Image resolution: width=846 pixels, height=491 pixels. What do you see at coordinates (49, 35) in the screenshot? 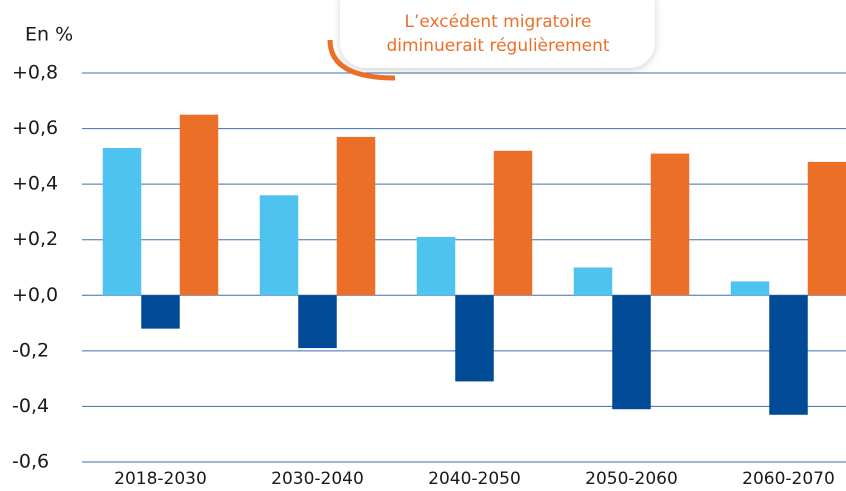
I see `y-axis-label: En %` at bounding box center [49, 35].